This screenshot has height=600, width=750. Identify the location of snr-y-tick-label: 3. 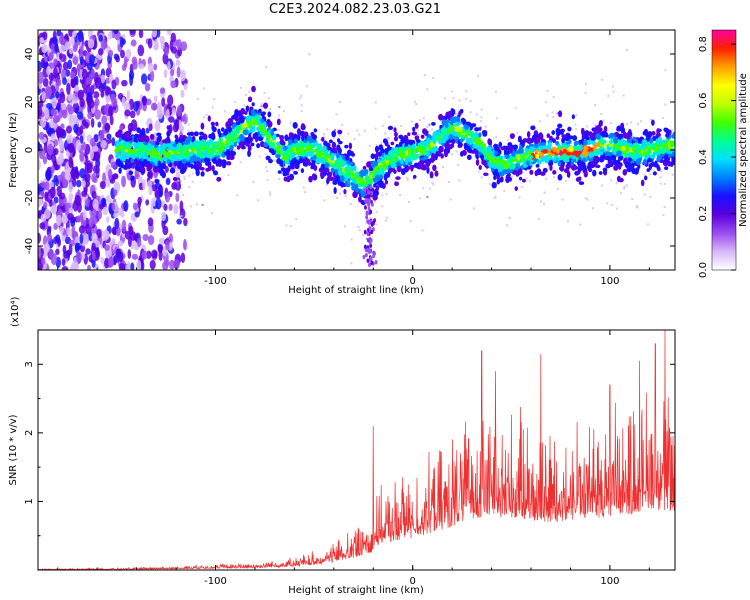
(29, 364).